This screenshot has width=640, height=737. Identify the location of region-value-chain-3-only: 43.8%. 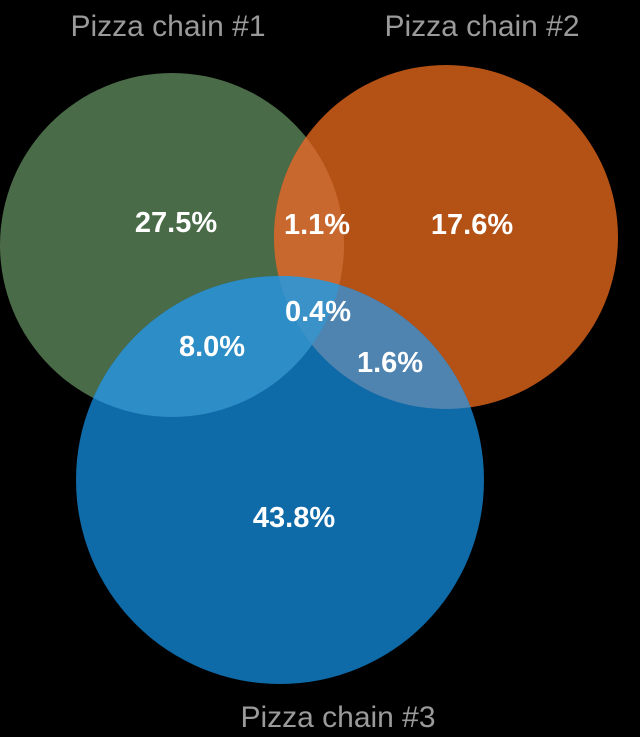
(294, 518).